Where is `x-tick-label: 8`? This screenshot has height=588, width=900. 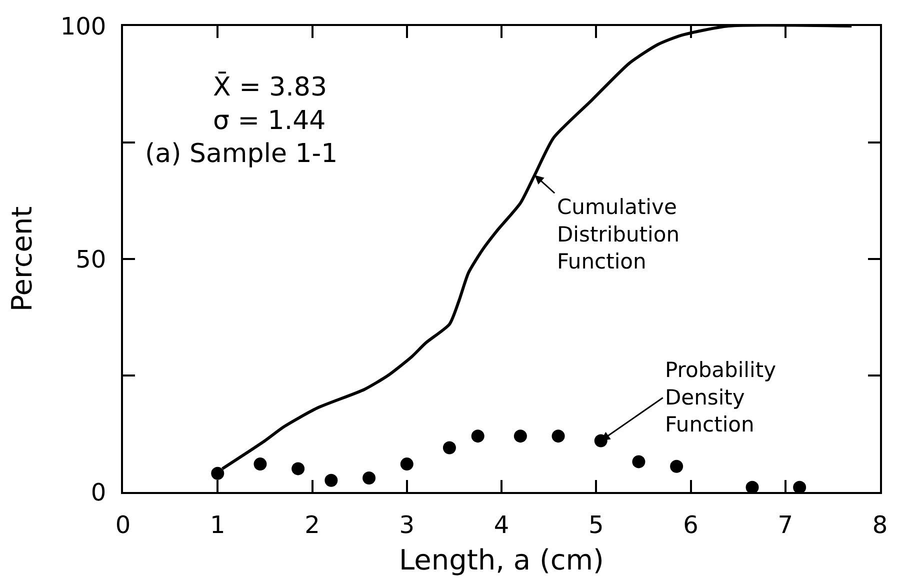
x-tick-label: 8 is located at coordinates (880, 524).